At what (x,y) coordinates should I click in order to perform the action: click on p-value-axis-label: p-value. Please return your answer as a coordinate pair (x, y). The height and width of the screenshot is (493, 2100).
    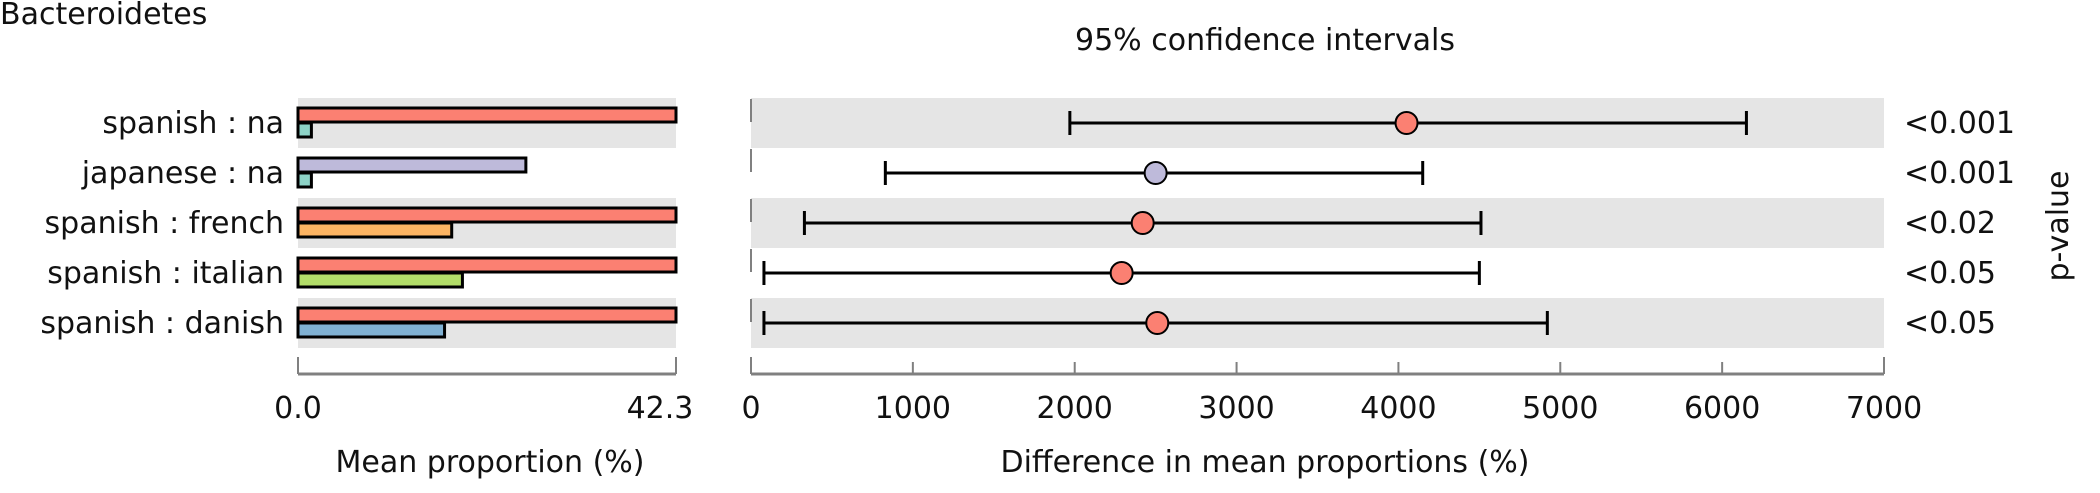
    Looking at the image, I should click on (2058, 225).